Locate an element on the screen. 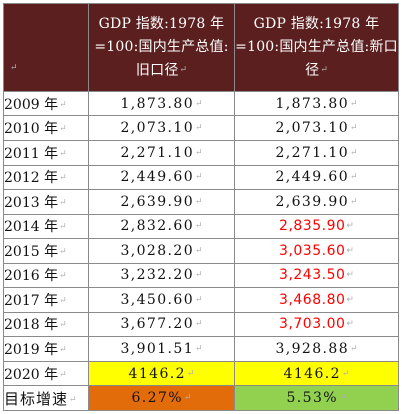  table-row: 2016 年↵ 3,232.20↵ 3,243.50↵ is located at coordinates (201, 275).